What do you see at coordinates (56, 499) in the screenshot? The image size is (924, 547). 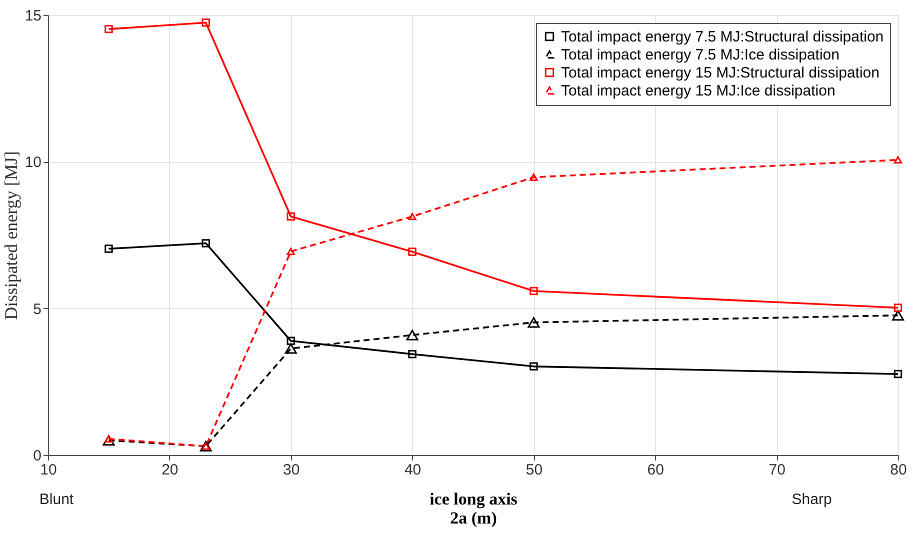 I see `text: Blunt` at bounding box center [56, 499].